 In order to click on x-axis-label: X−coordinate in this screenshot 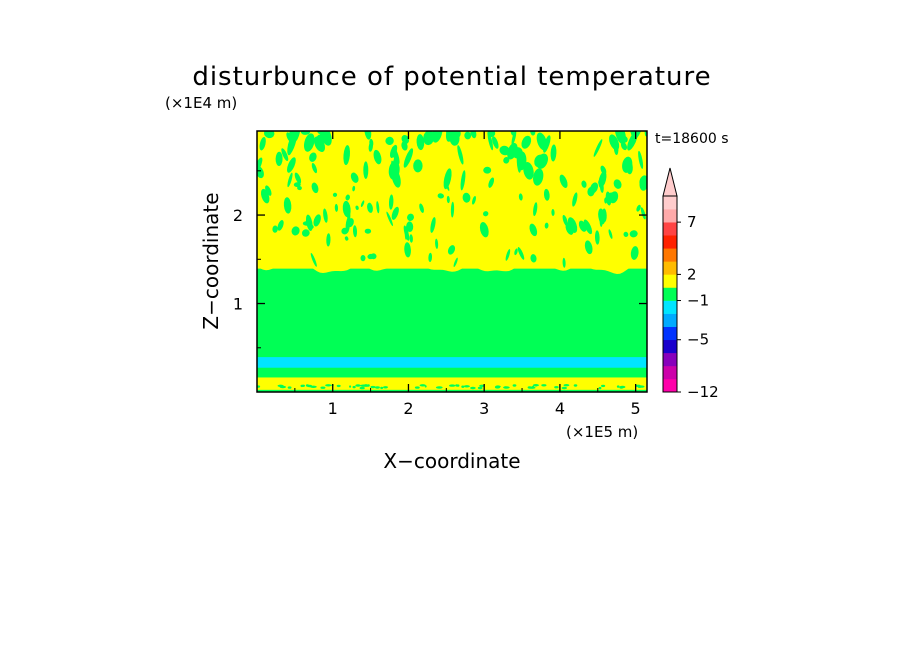, I will do `click(451, 461)`.